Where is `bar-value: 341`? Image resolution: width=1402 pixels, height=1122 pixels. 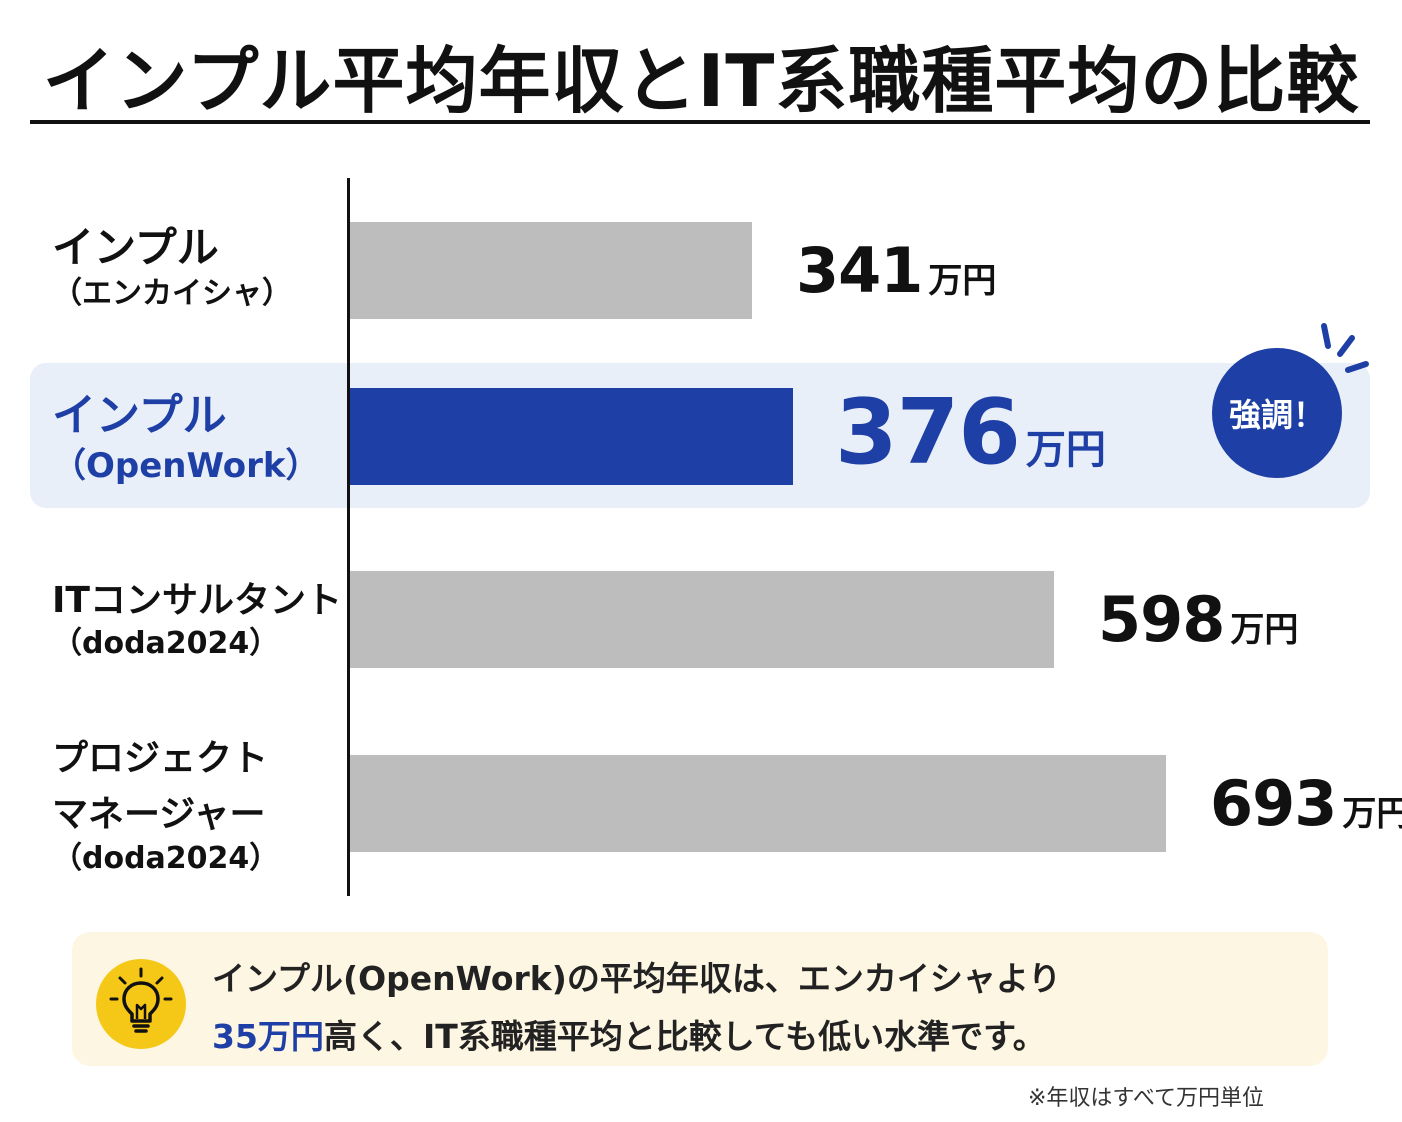 bar-value: 341 is located at coordinates (859, 270).